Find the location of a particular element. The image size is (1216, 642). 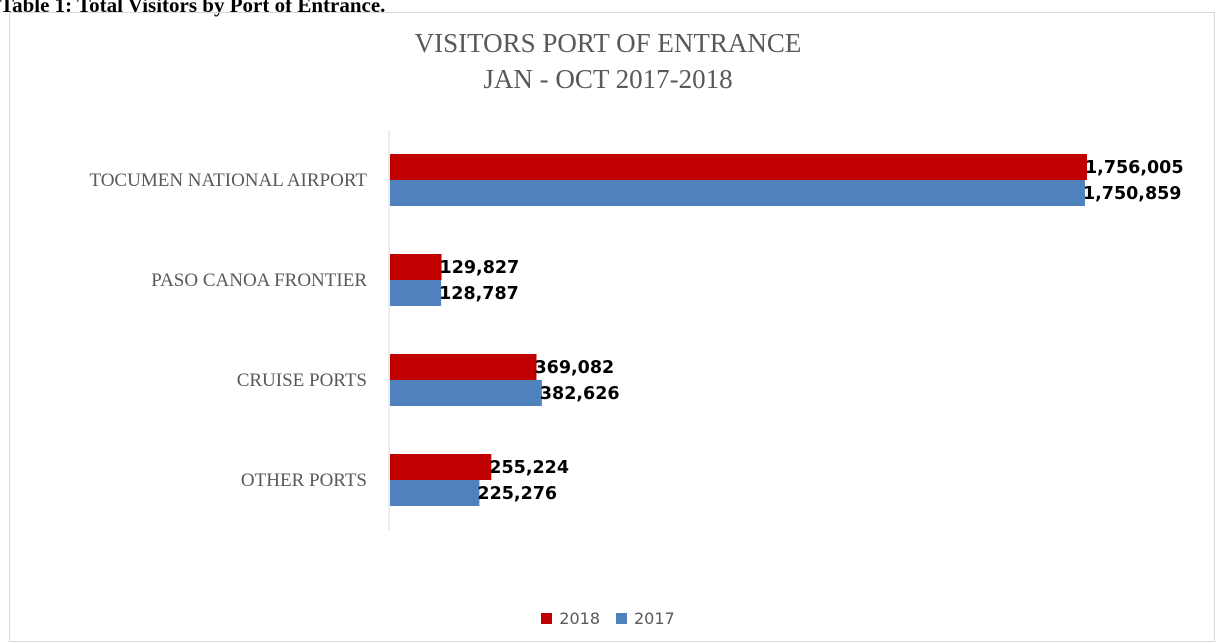

category-label-other-ports: OTHER PORTS is located at coordinates (304, 480).